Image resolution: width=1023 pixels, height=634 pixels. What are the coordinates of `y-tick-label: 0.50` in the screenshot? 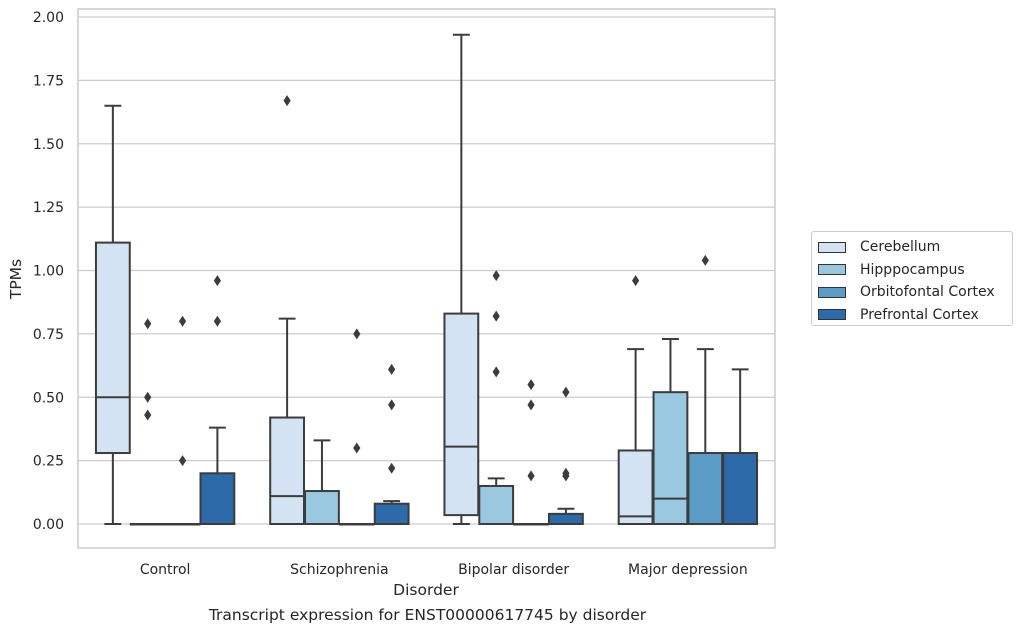 It's located at (48, 398).